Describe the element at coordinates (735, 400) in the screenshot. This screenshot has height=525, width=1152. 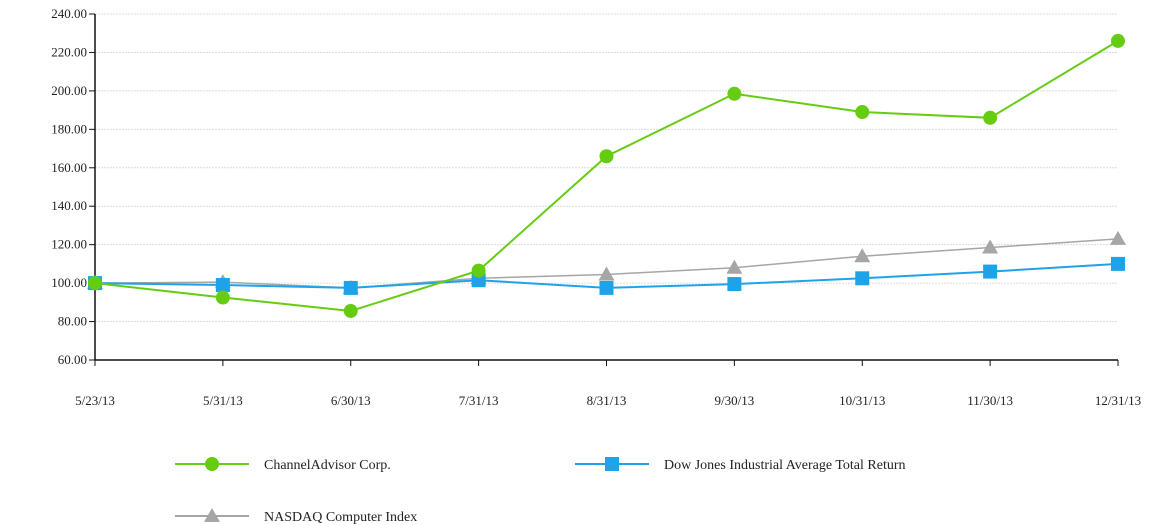
I see `x-tick-label: 9/30/13` at that location.